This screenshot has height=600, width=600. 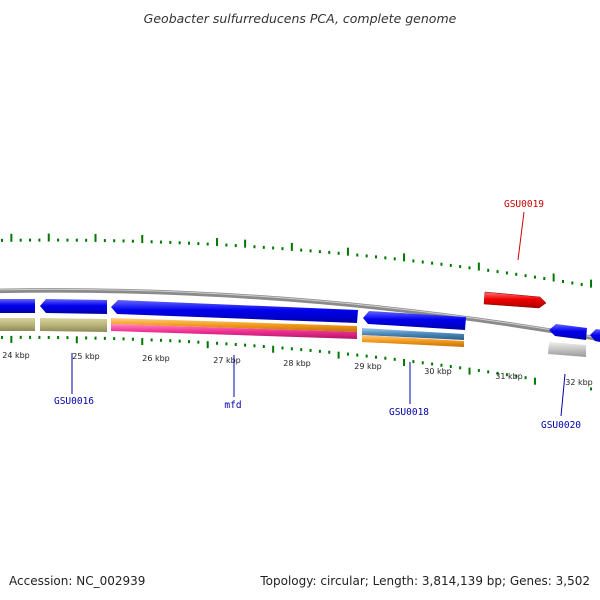 What do you see at coordinates (414, 320) in the screenshot?
I see `gene-arrow-gsu0018` at bounding box center [414, 320].